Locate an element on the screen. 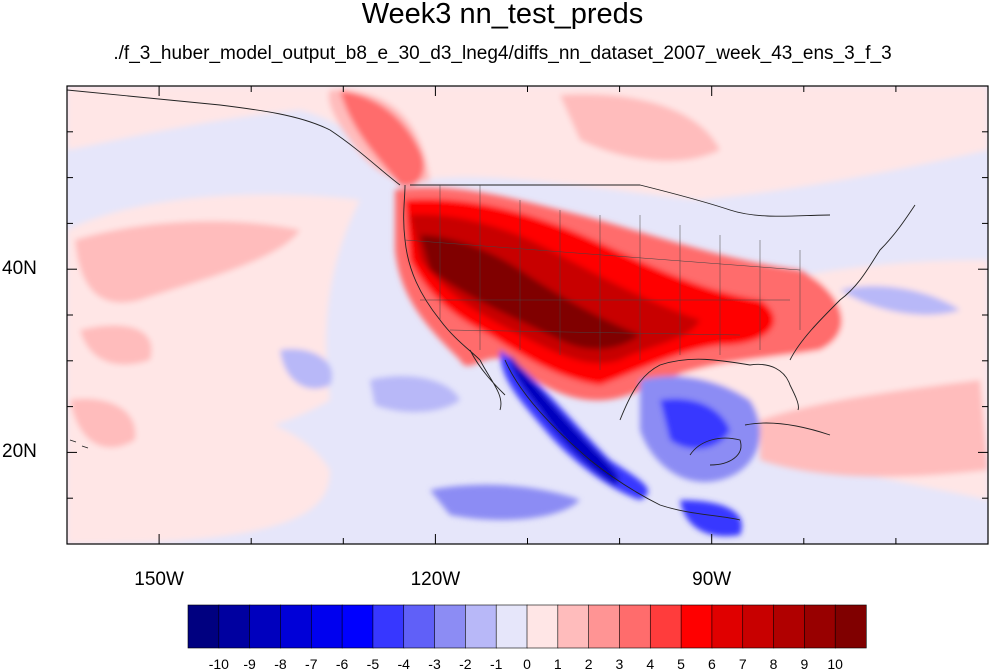 The height and width of the screenshot is (672, 1005). colorbar-tick-label: 10 is located at coordinates (835, 664).